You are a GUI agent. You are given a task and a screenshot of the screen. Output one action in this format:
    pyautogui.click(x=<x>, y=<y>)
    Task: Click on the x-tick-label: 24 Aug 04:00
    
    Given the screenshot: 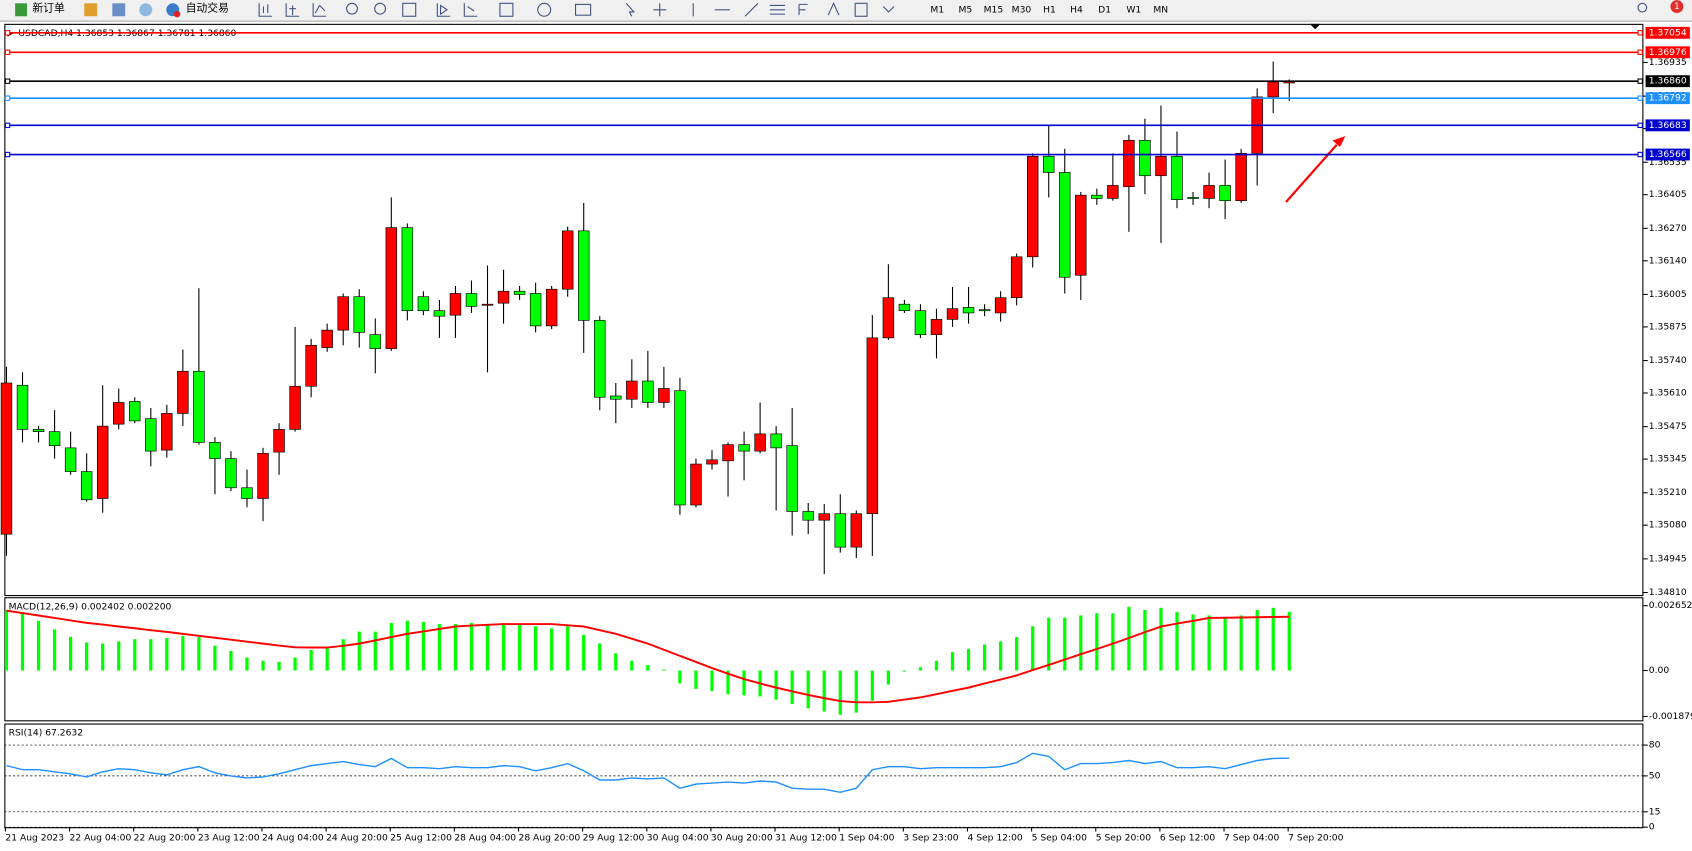 What is the action you would take?
    pyautogui.click(x=293, y=837)
    